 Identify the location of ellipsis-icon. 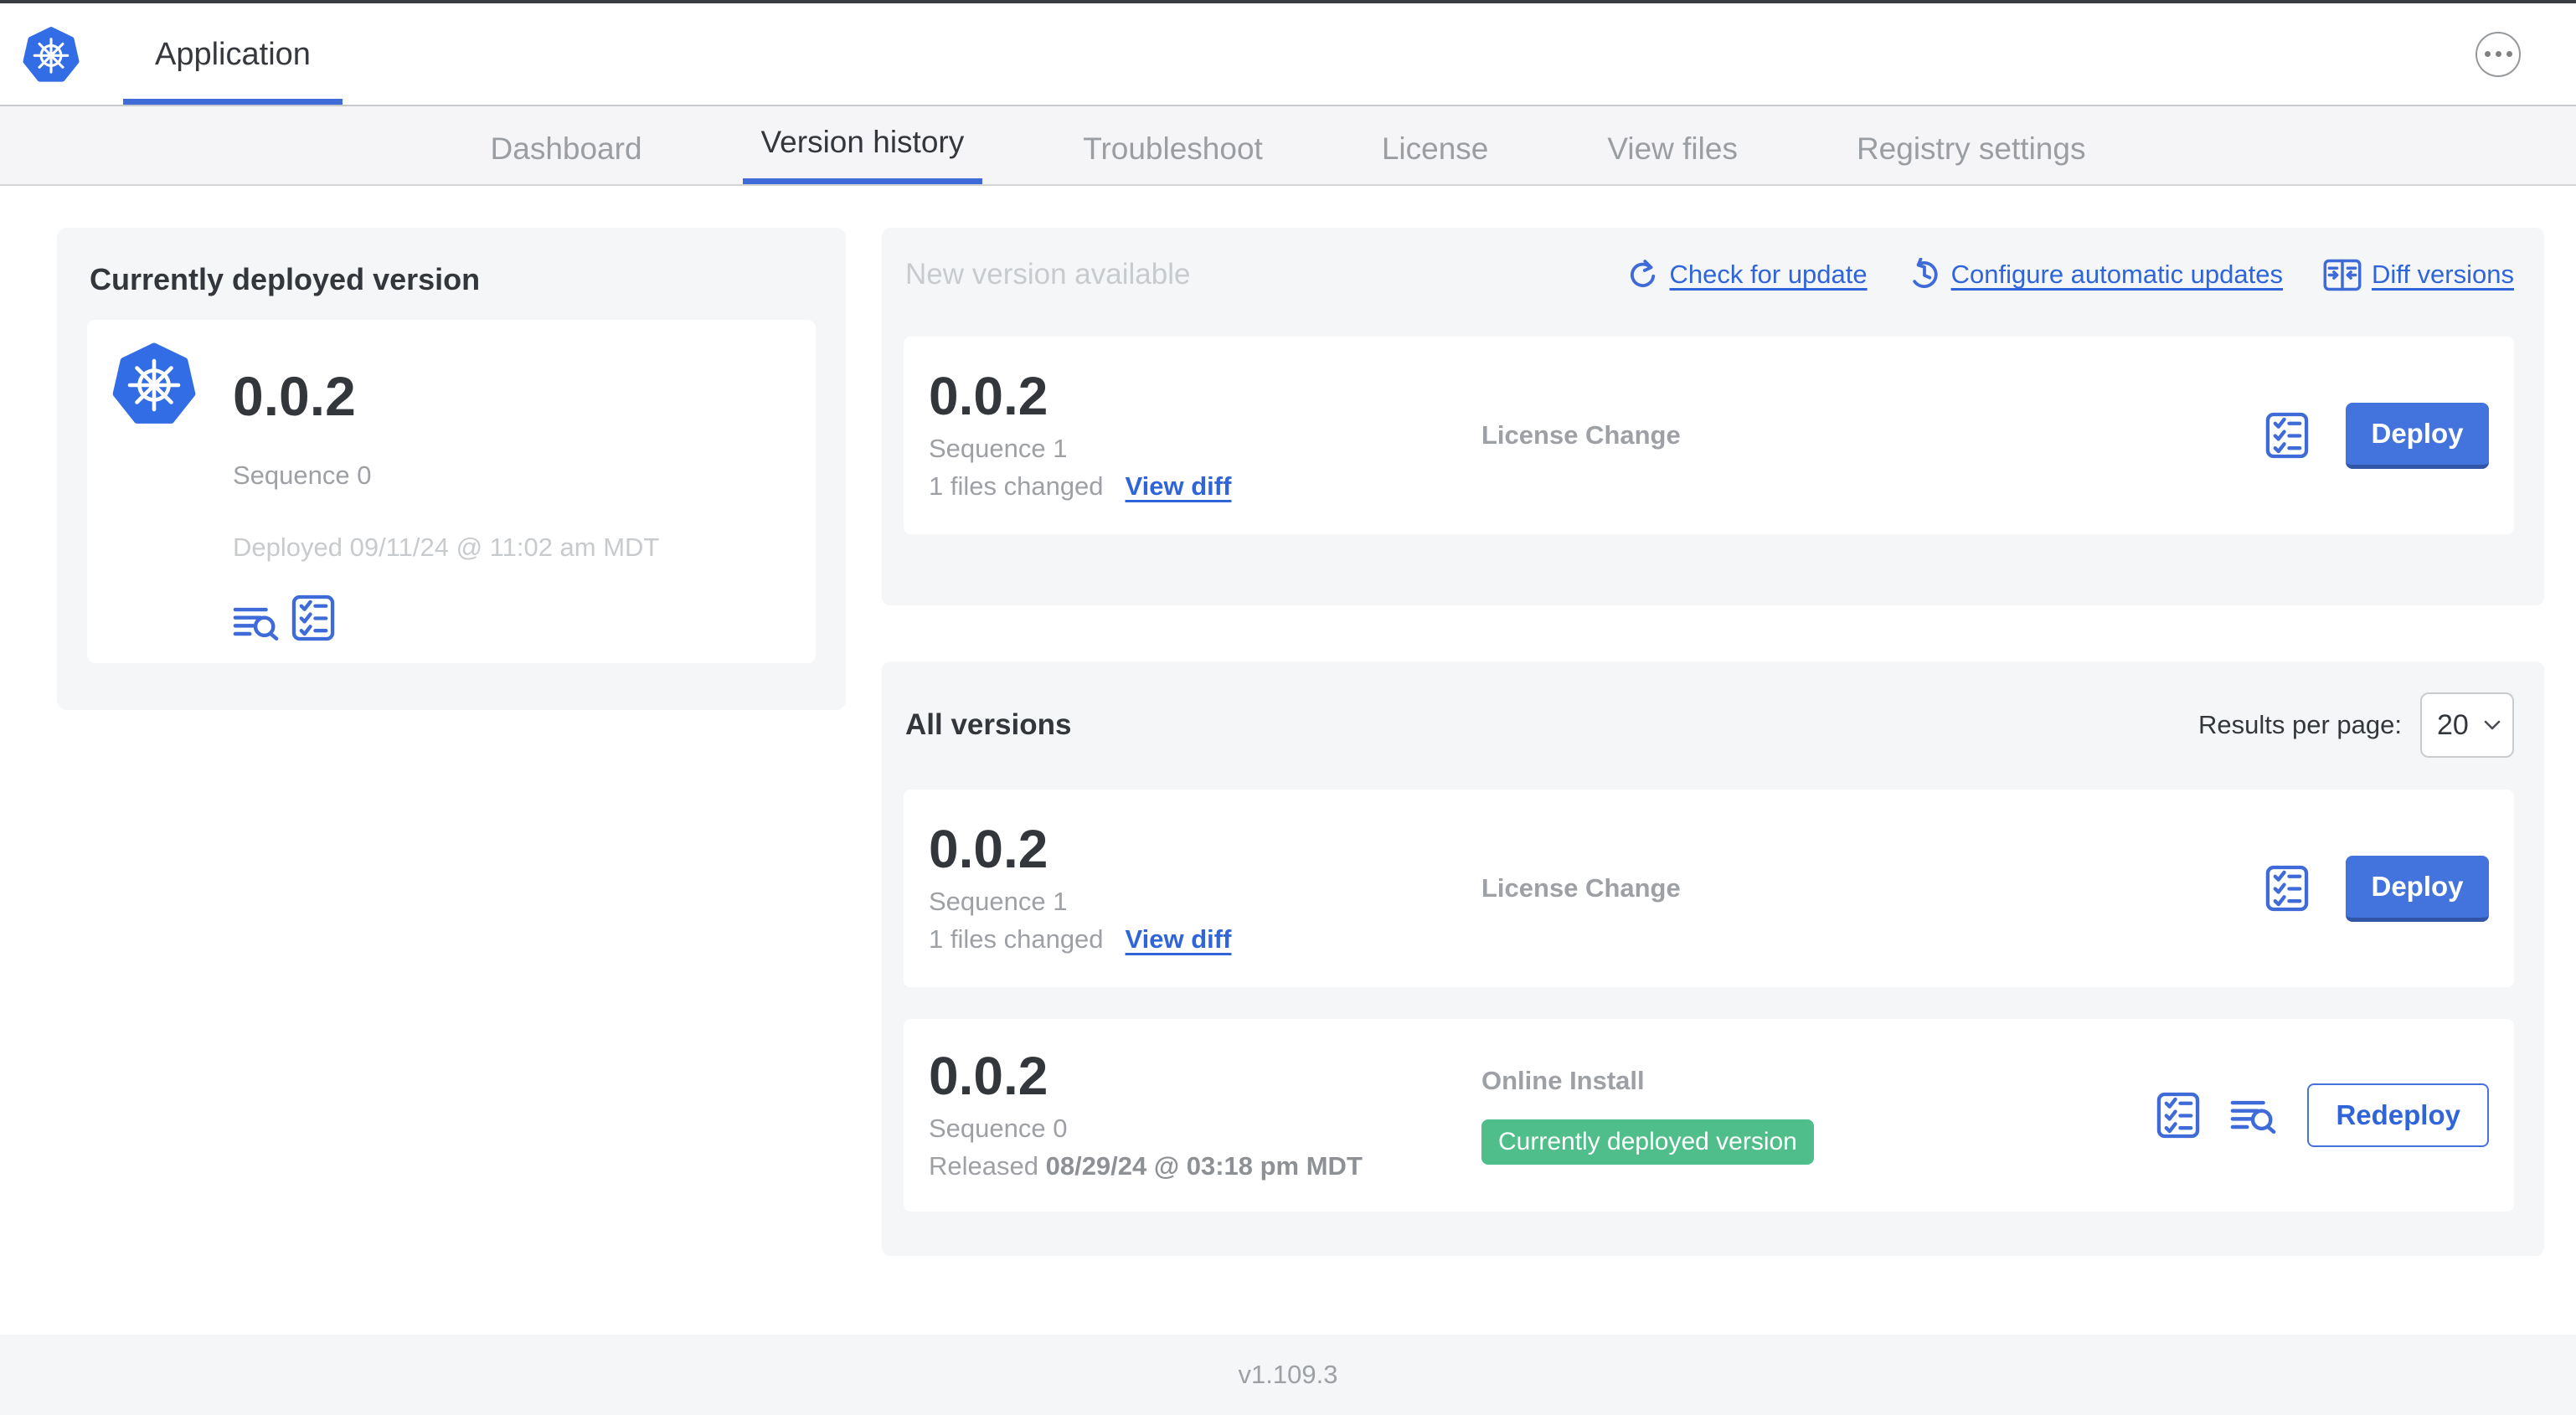
(2487, 54).